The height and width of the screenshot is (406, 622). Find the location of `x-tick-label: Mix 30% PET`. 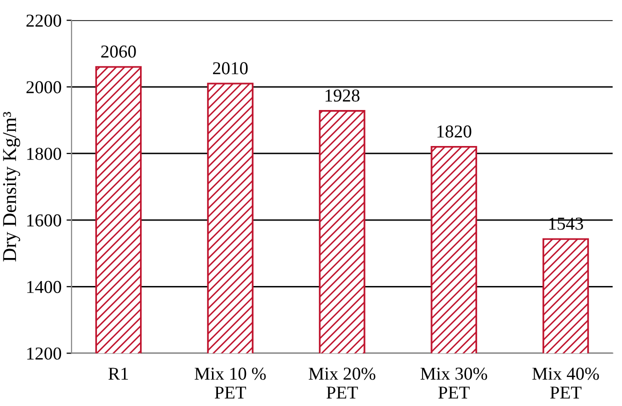

x-tick-label: Mix 30% PET is located at coordinates (454, 383).